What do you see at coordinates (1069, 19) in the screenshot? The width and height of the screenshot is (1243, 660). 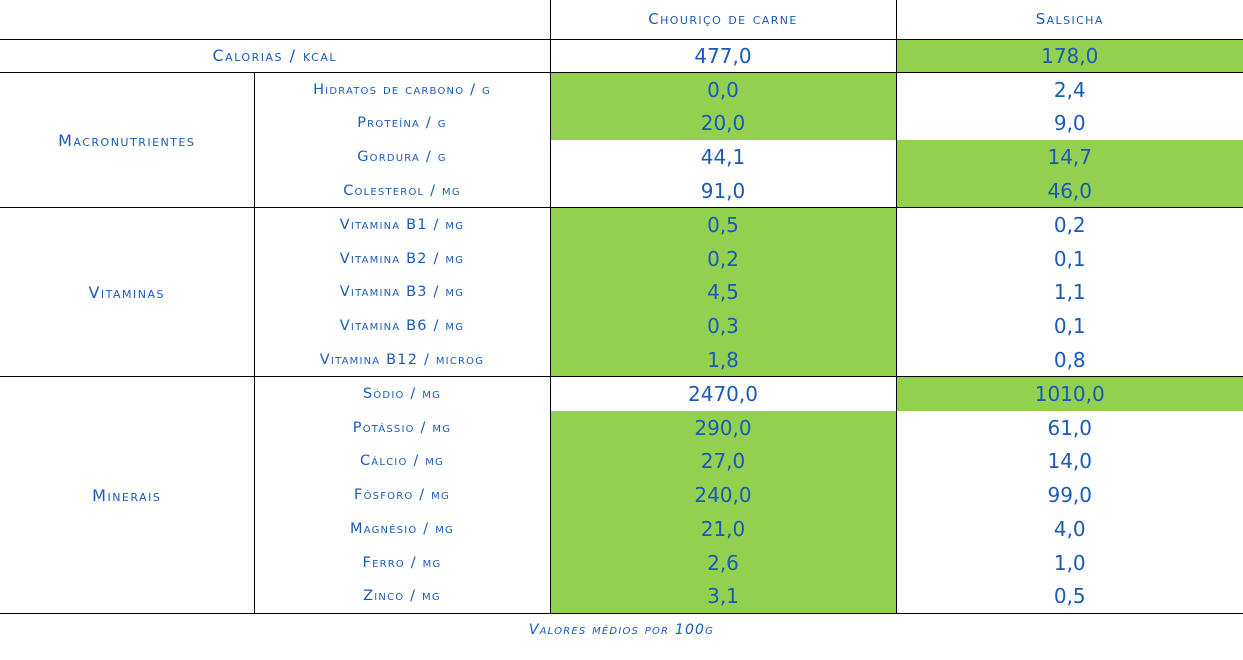 I see `column-header-salsicha: Salsicha` at bounding box center [1069, 19].